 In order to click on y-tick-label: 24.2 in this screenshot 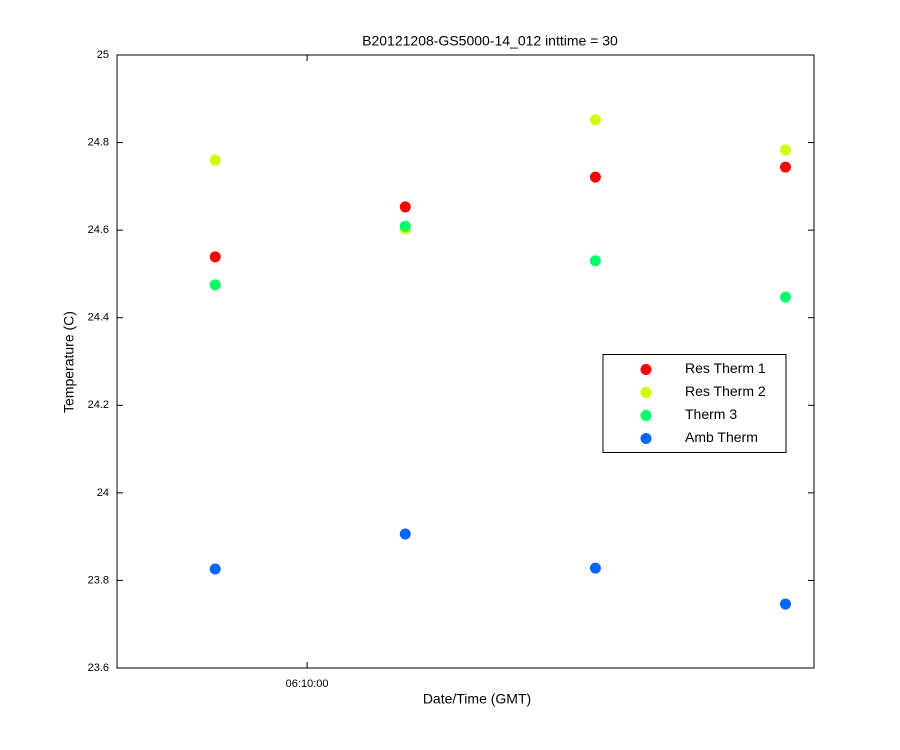, I will do `click(98, 405)`.